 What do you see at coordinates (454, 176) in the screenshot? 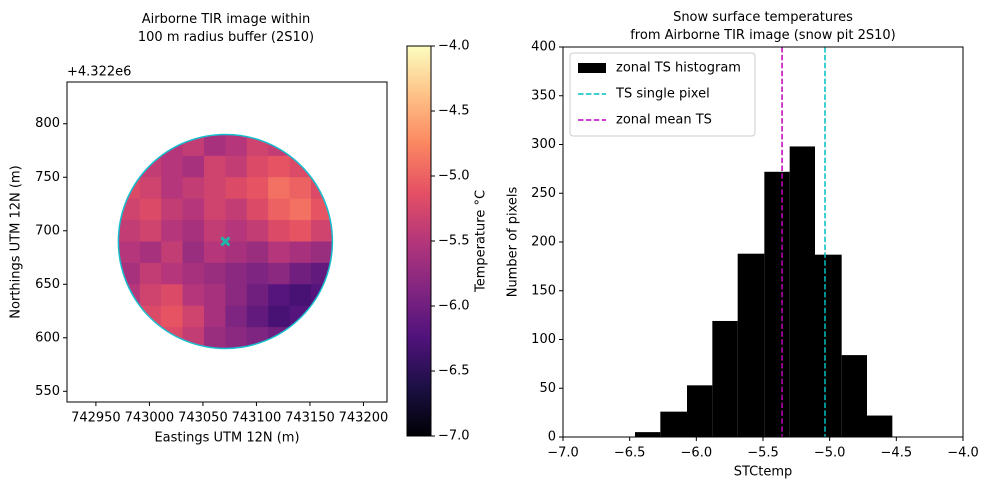
I see `colorbar-tick-label: −5.0` at bounding box center [454, 176].